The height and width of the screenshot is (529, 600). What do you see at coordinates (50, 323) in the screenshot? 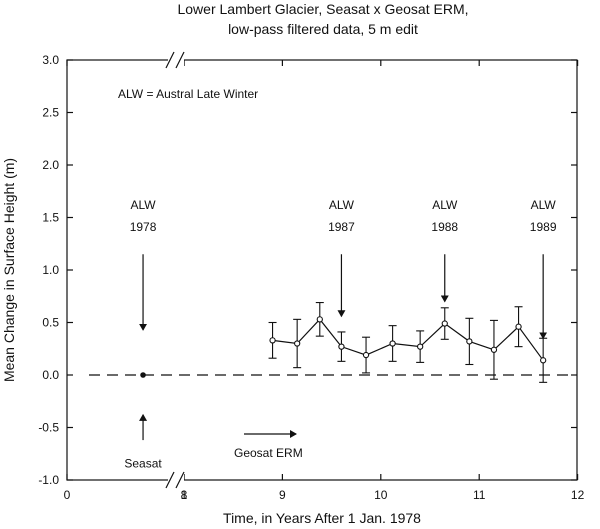
I see `y-tick-label: 0.5` at bounding box center [50, 323].